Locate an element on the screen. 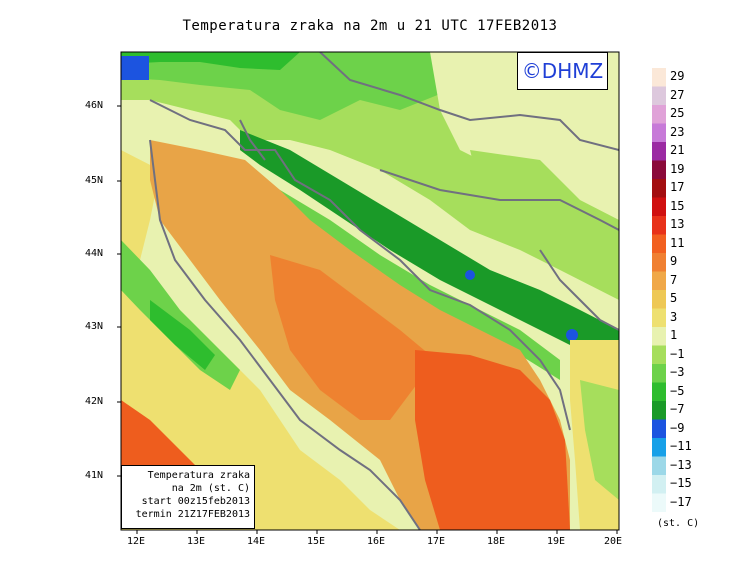 This screenshot has width=740, height=582. info-line-variable: Temperatura zraka is located at coordinates (198, 475).